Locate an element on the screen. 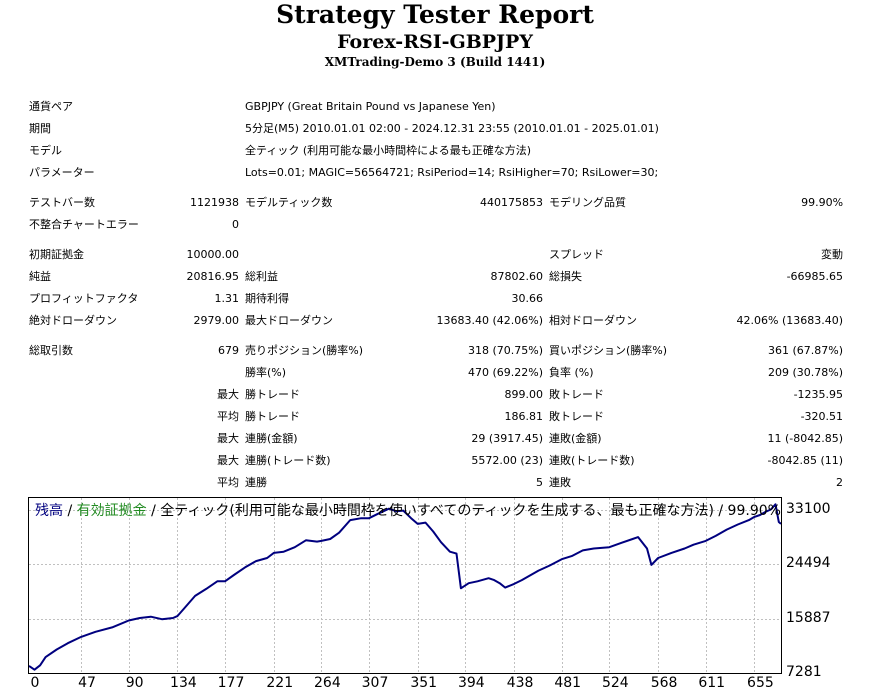 The width and height of the screenshot is (886, 693). x-tick-label: 655 is located at coordinates (760, 683).